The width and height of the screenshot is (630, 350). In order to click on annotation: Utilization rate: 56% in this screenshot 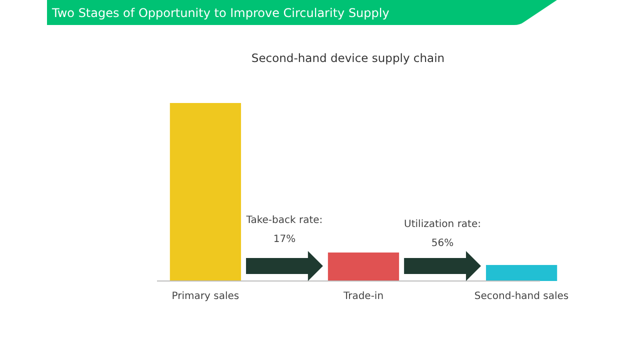, I will do `click(443, 234)`.